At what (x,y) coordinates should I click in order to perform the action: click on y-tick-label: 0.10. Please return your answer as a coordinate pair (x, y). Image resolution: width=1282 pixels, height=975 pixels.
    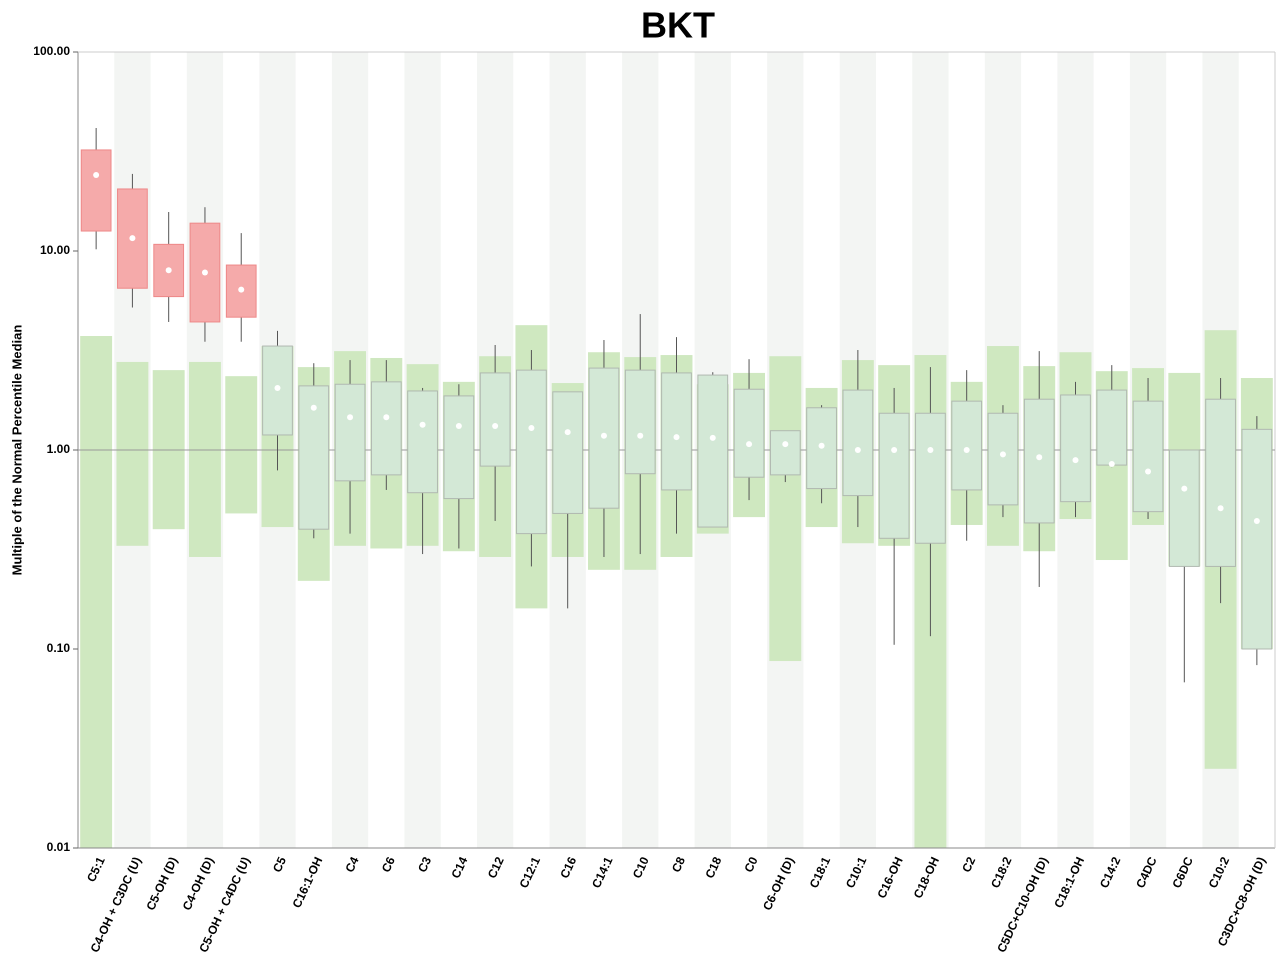
    Looking at the image, I should click on (59, 648).